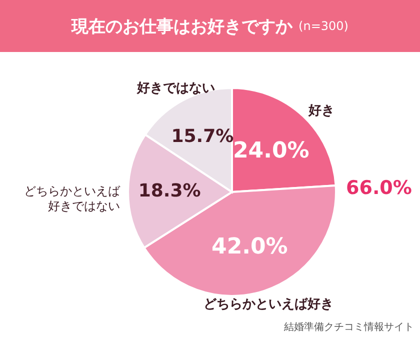  What do you see at coordinates (202, 137) in the screenshot?
I see `data-label: 15.7%` at bounding box center [202, 137].